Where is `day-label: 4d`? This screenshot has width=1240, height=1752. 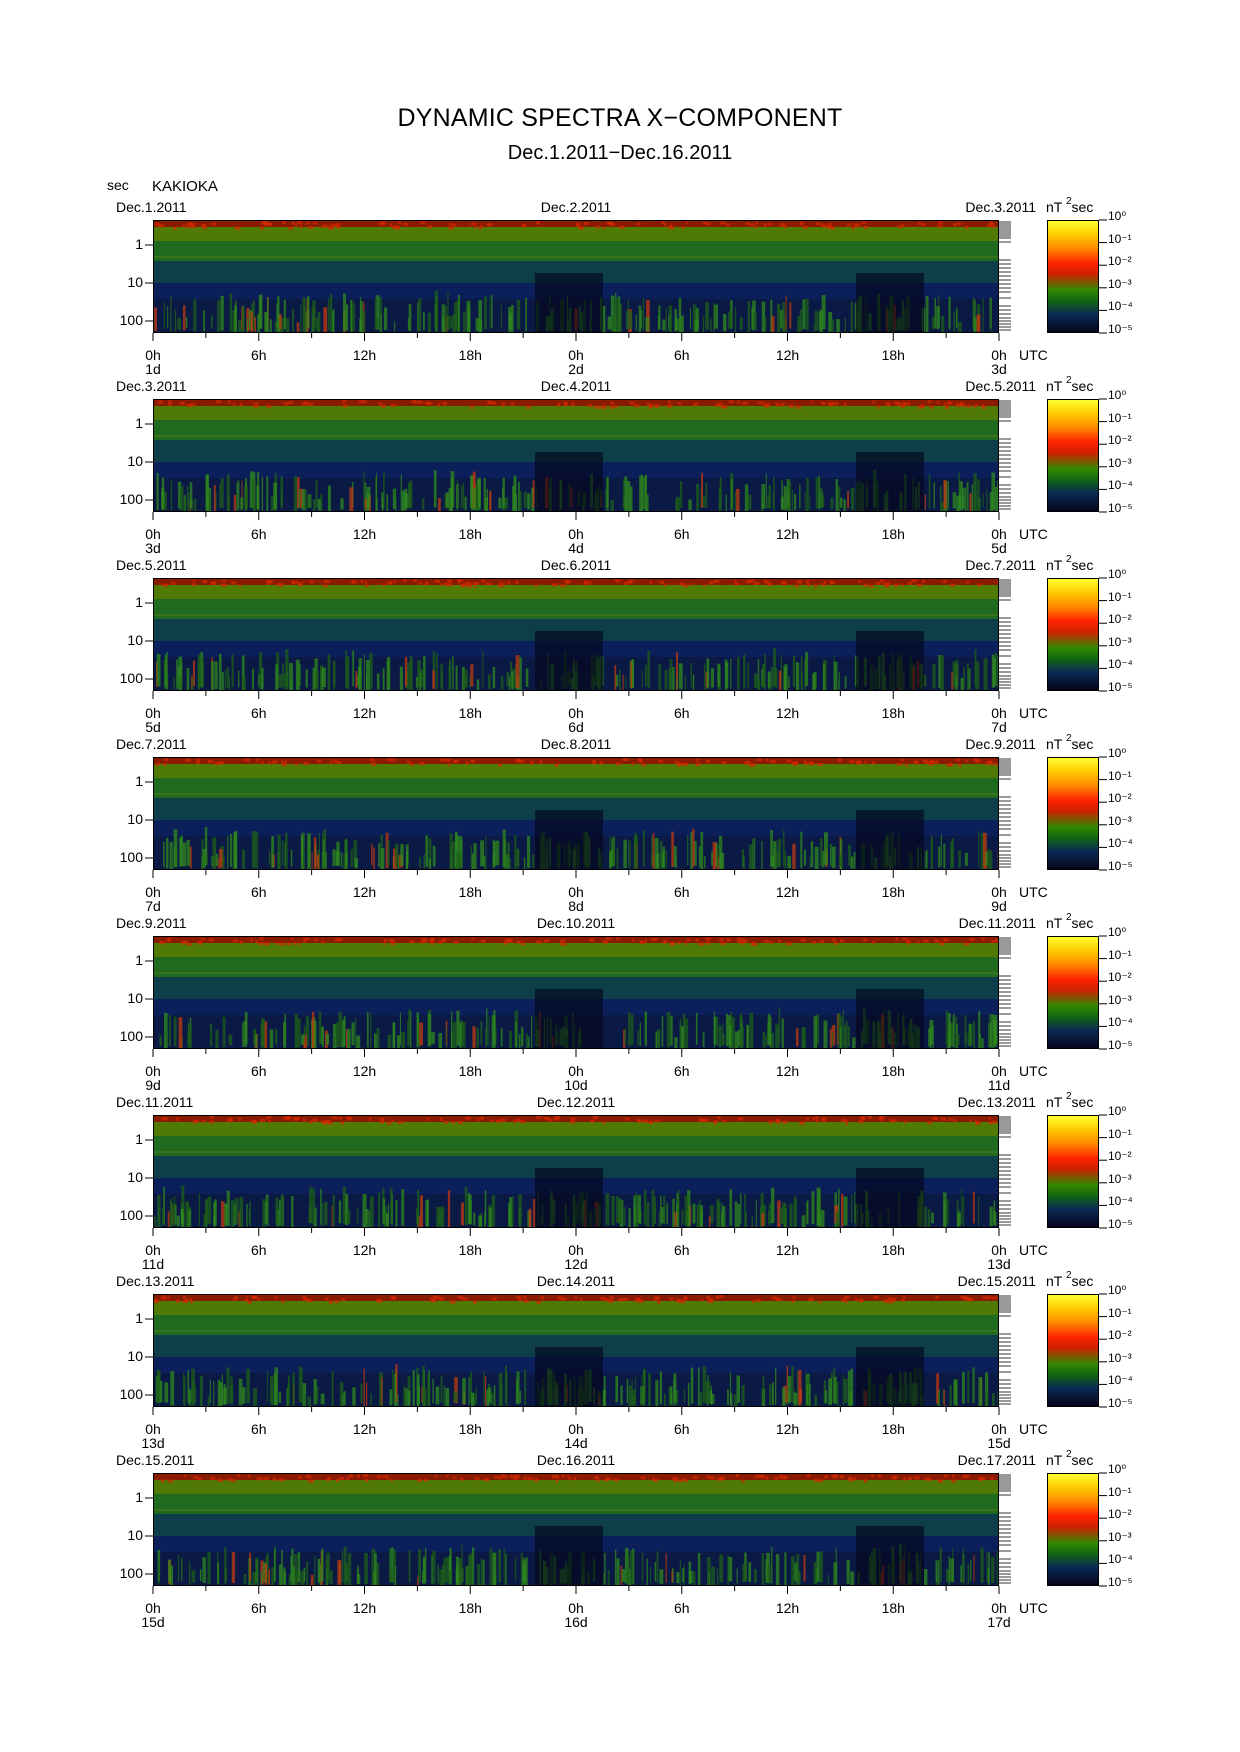 day-label: 4d is located at coordinates (576, 548).